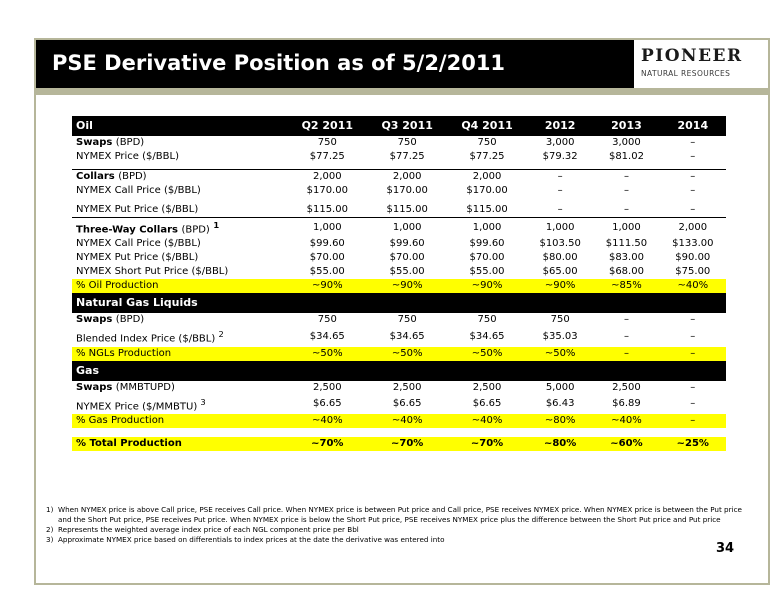  Describe the element at coordinates (50, 529) in the screenshot. I see `footnote-number: 2)` at that location.